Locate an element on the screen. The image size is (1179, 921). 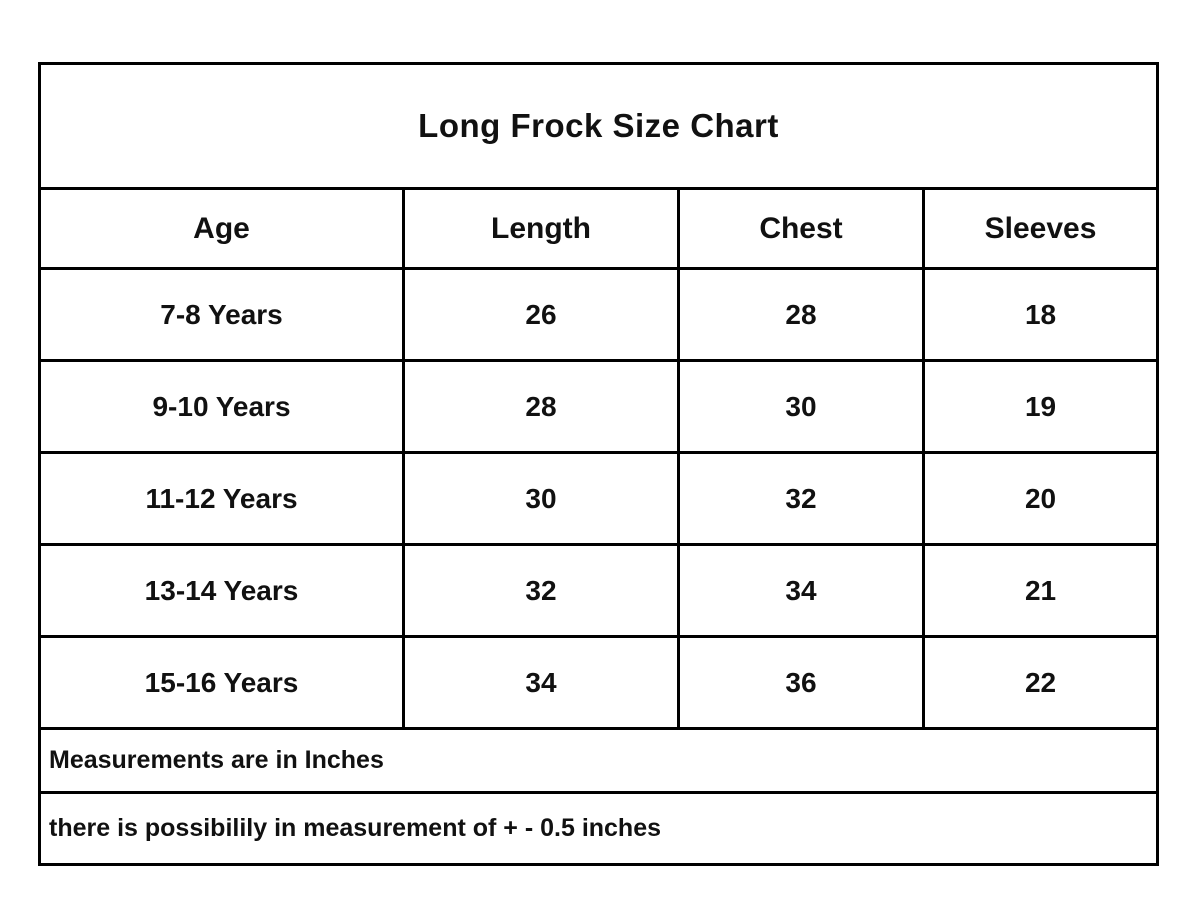
age-cell: 11-12 Years is located at coordinates (221, 498).